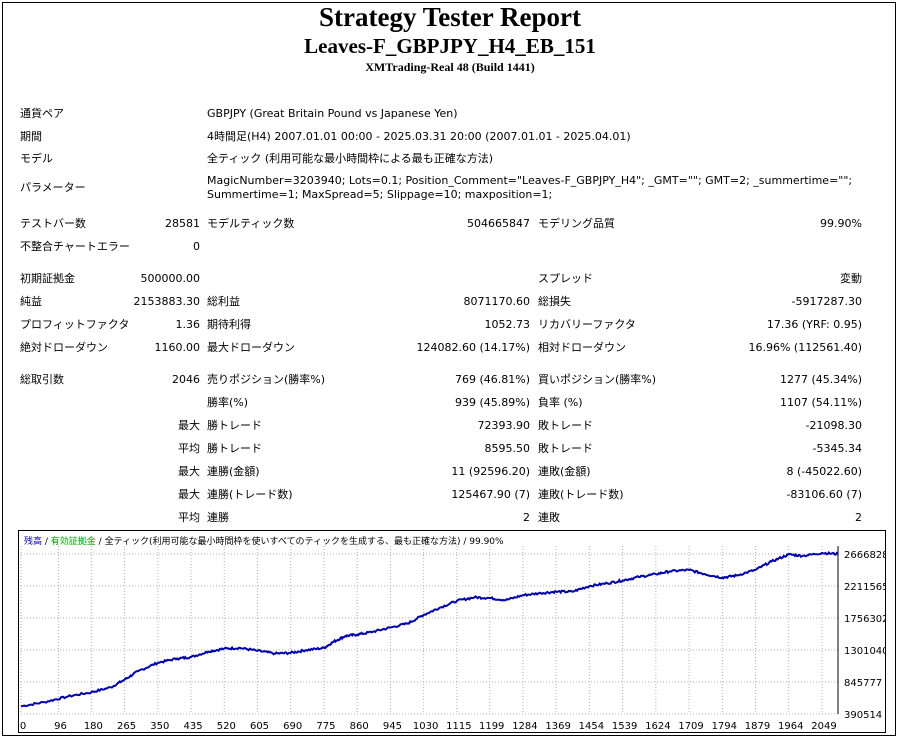 The width and height of the screenshot is (900, 740). Describe the element at coordinates (820, 379) in the screenshot. I see `long-value: 1277 (45.34%)` at that location.